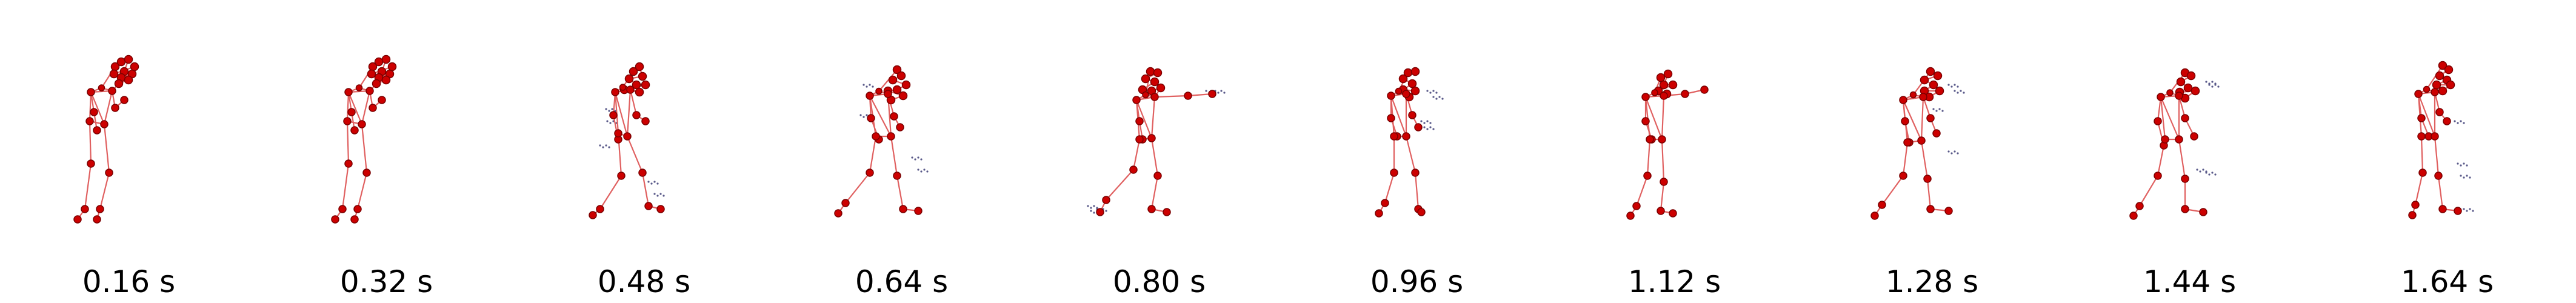  Describe the element at coordinates (1913, 95) in the screenshot. I see `neck-joint` at that location.